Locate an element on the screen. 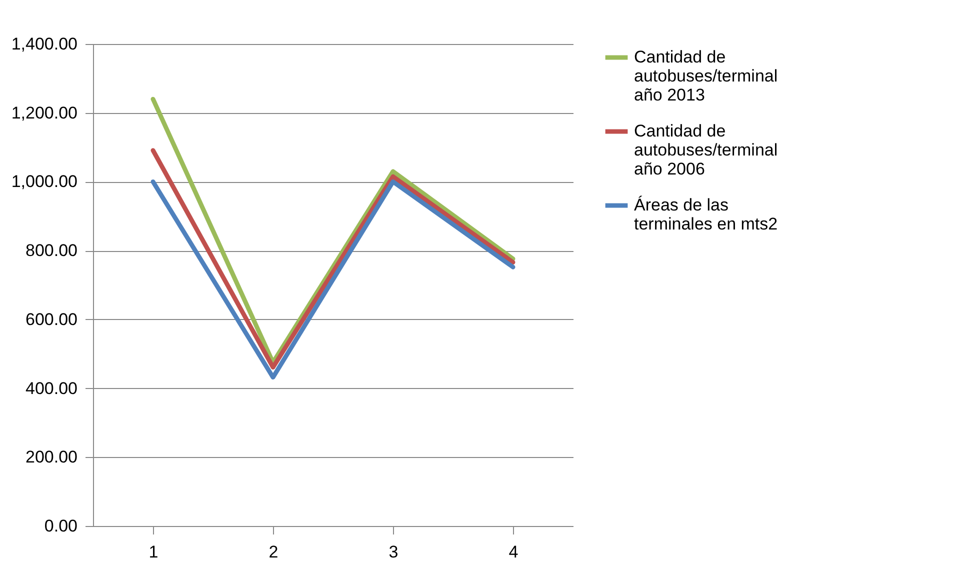 This screenshot has height=579, width=956. x-tick-label: 2 is located at coordinates (273, 552).